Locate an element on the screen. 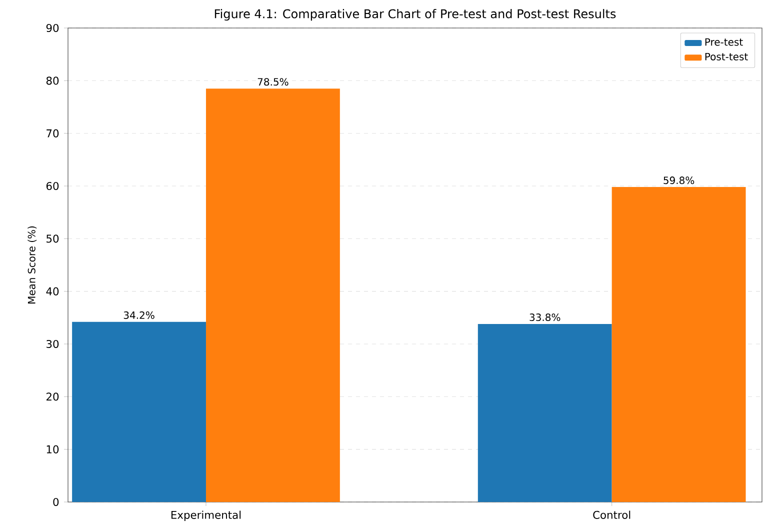 This screenshot has height=528, width=769. data-label: 34.2% is located at coordinates (139, 315).